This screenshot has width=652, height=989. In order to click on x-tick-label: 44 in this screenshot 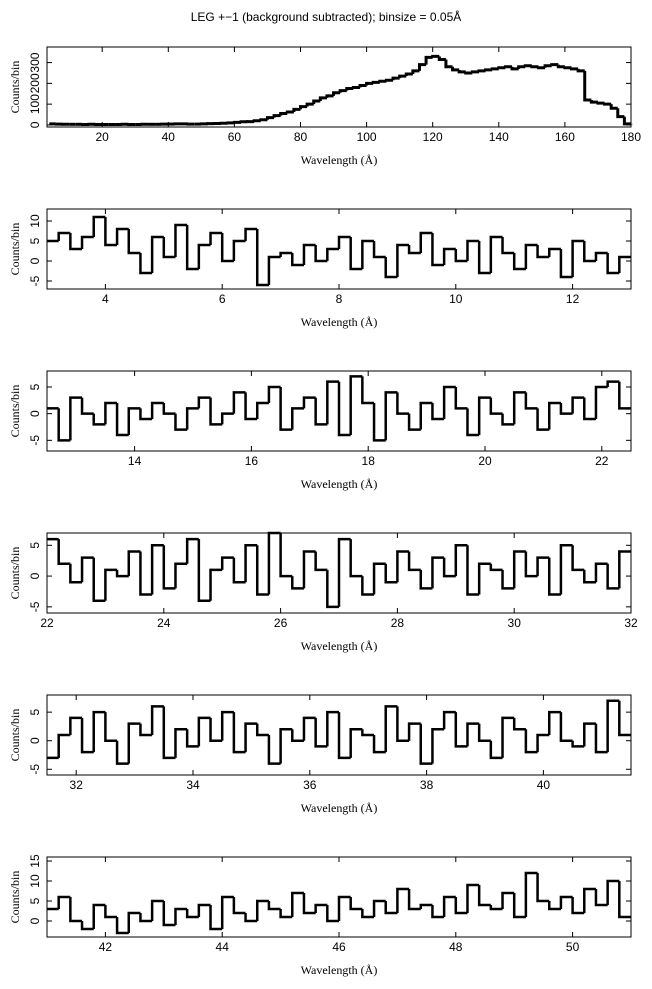, I will do `click(223, 947)`.